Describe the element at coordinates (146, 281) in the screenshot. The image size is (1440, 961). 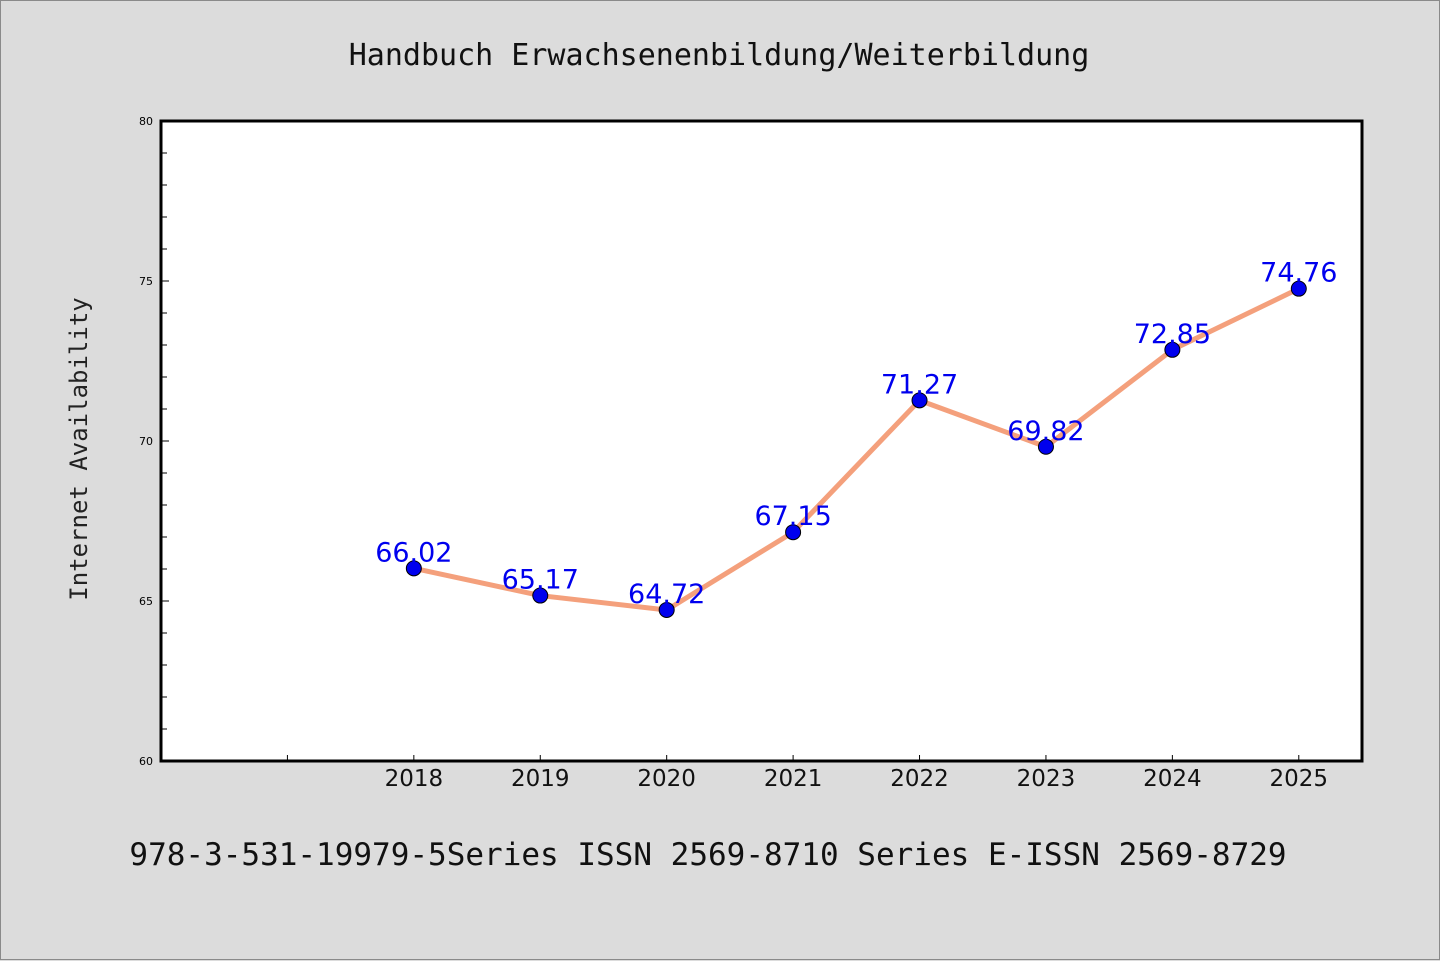
I see `y-tick-label: 75` at that location.